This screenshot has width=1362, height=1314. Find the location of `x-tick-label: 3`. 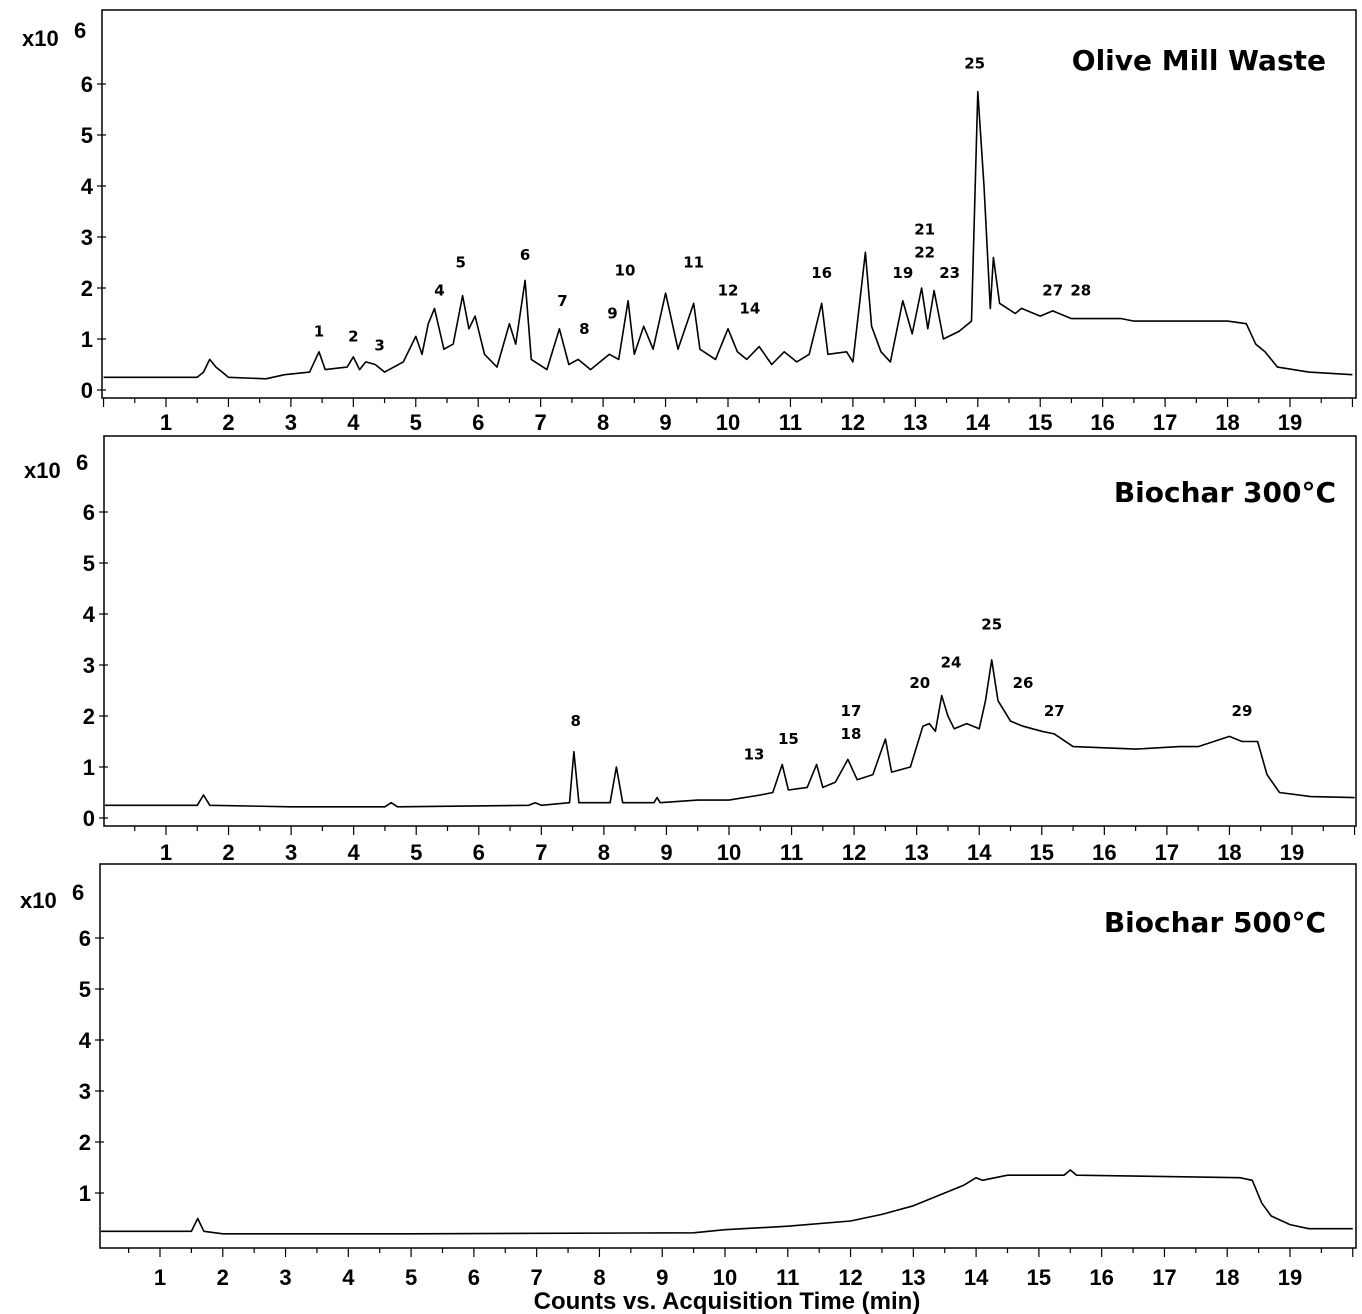

x-tick-label: 3 is located at coordinates (291, 422).